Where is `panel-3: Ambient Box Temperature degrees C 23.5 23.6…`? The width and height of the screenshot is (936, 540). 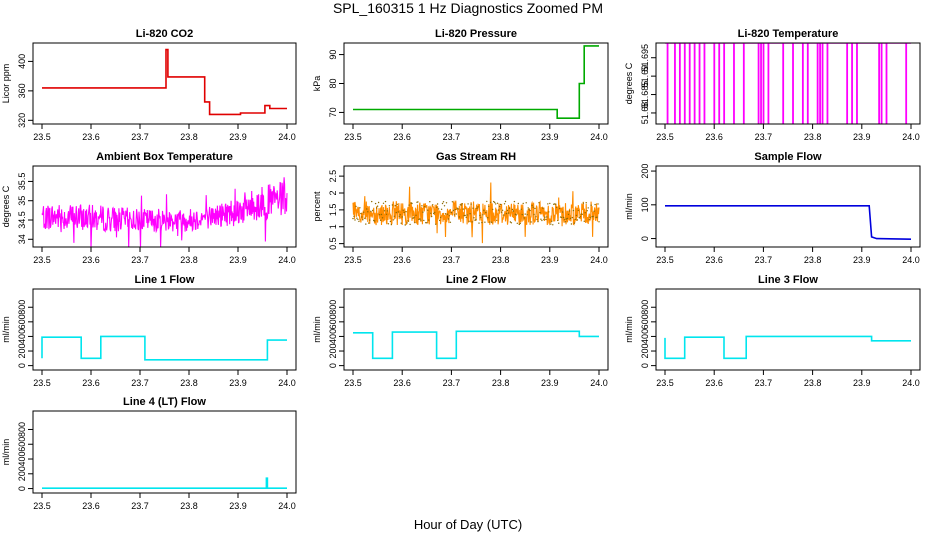
panel-3: Ambient Box Temperature degrees C 23.5 23.6… is located at coordinates (149, 208).